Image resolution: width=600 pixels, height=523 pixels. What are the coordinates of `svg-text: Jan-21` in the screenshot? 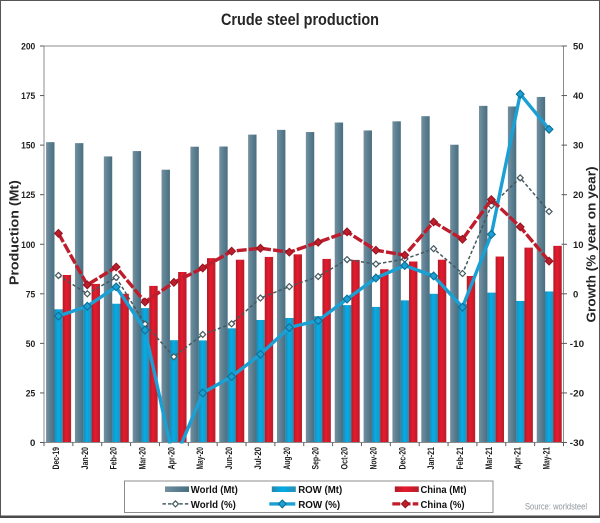 It's located at (431, 458).